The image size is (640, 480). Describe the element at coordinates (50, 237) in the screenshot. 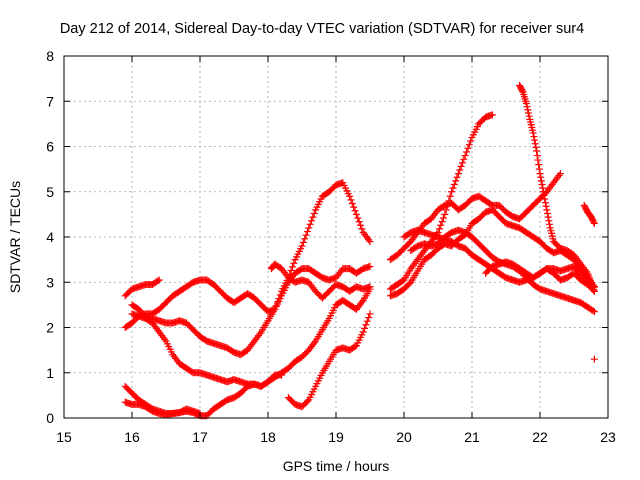

I see `y-tick-label: 4` at that location.